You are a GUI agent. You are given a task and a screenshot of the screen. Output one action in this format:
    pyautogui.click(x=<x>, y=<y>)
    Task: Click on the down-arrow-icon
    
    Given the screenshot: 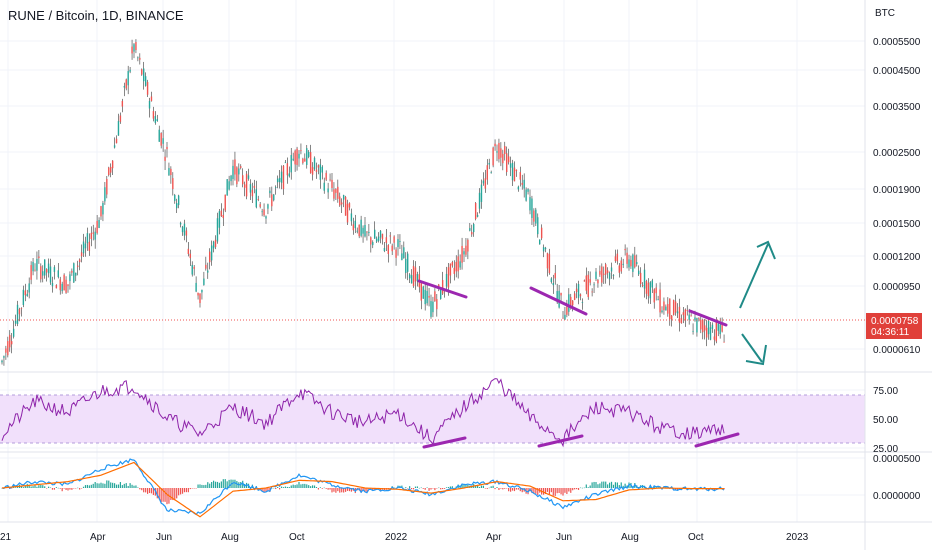 What is the action you would take?
    pyautogui.click(x=756, y=355)
    